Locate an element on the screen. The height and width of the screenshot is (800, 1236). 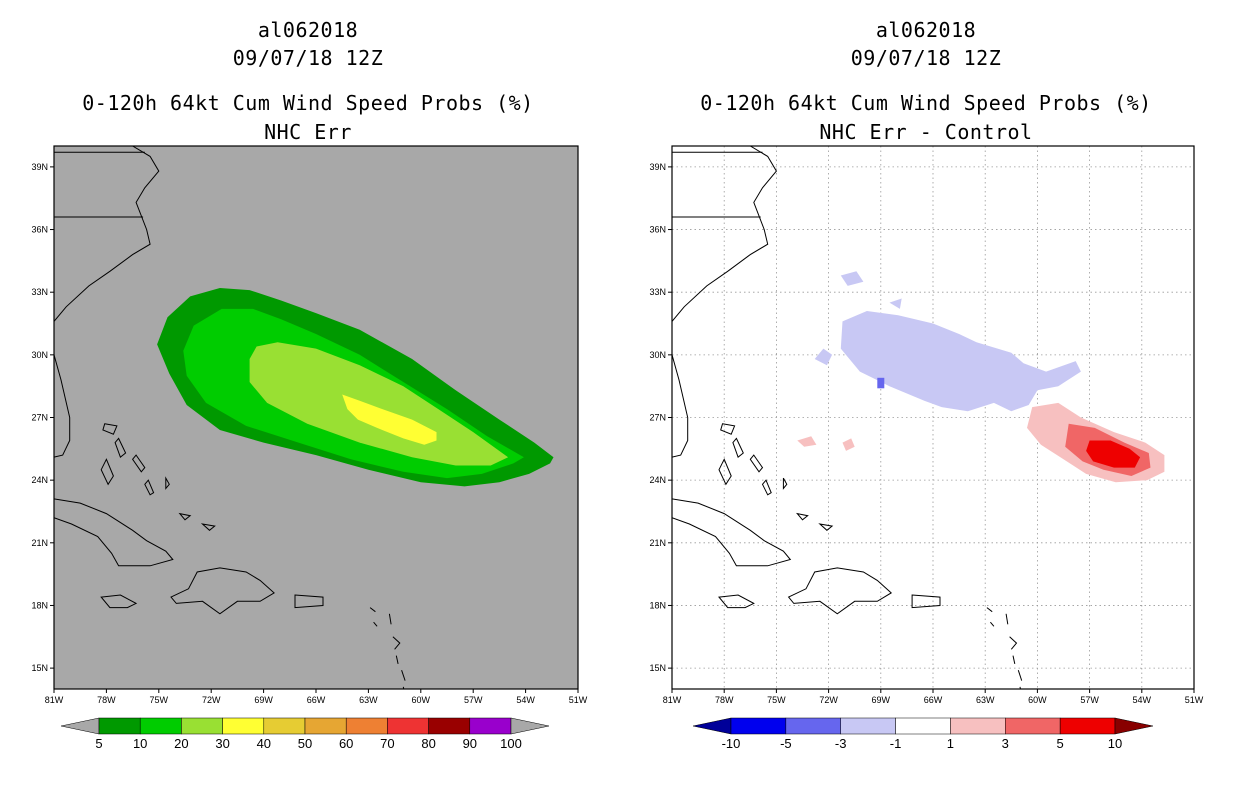
y-tick-label: 15N is located at coordinates (39, 668).